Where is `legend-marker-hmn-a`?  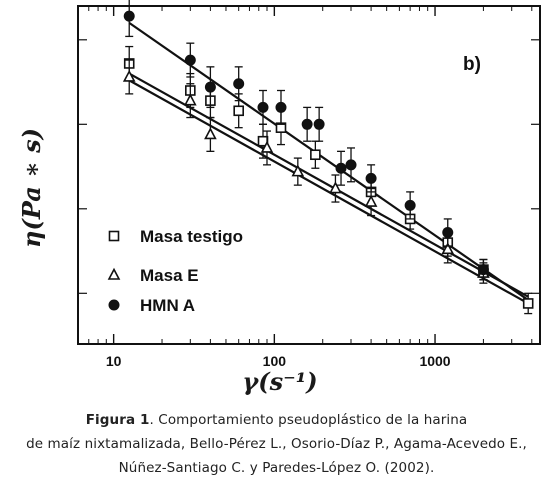
legend-marker-hmn-a is located at coordinates (114, 305).